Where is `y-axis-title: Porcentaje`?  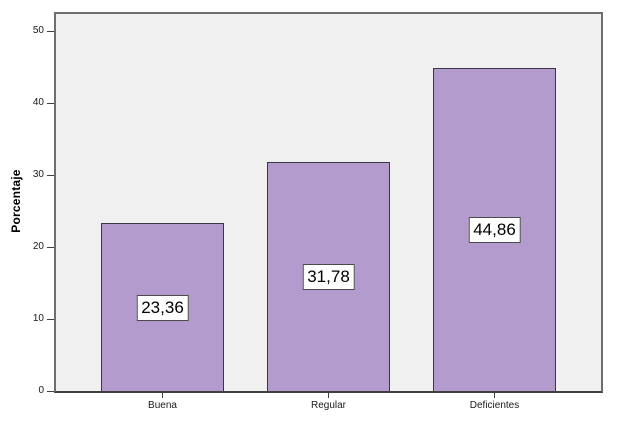
y-axis-title: Porcentaje is located at coordinates (16, 201).